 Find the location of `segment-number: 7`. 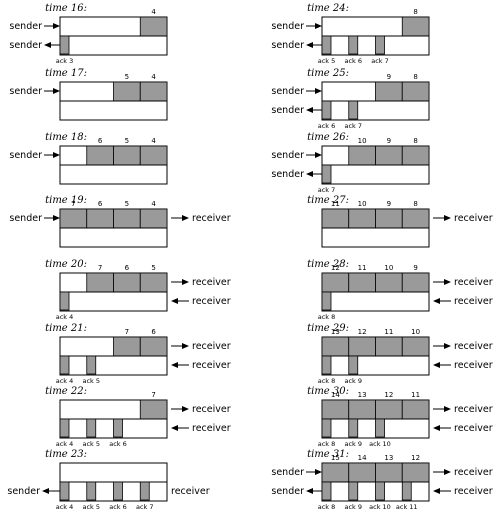

segment-number: 7 is located at coordinates (127, 332).